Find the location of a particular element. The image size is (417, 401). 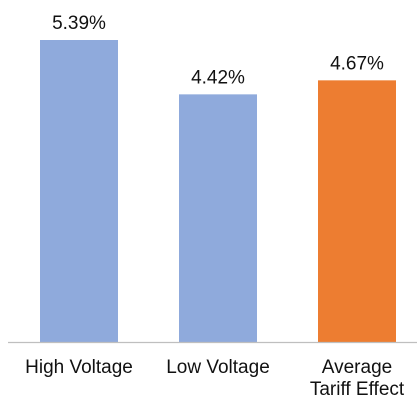

category-label: Low Voltage is located at coordinates (218, 367).